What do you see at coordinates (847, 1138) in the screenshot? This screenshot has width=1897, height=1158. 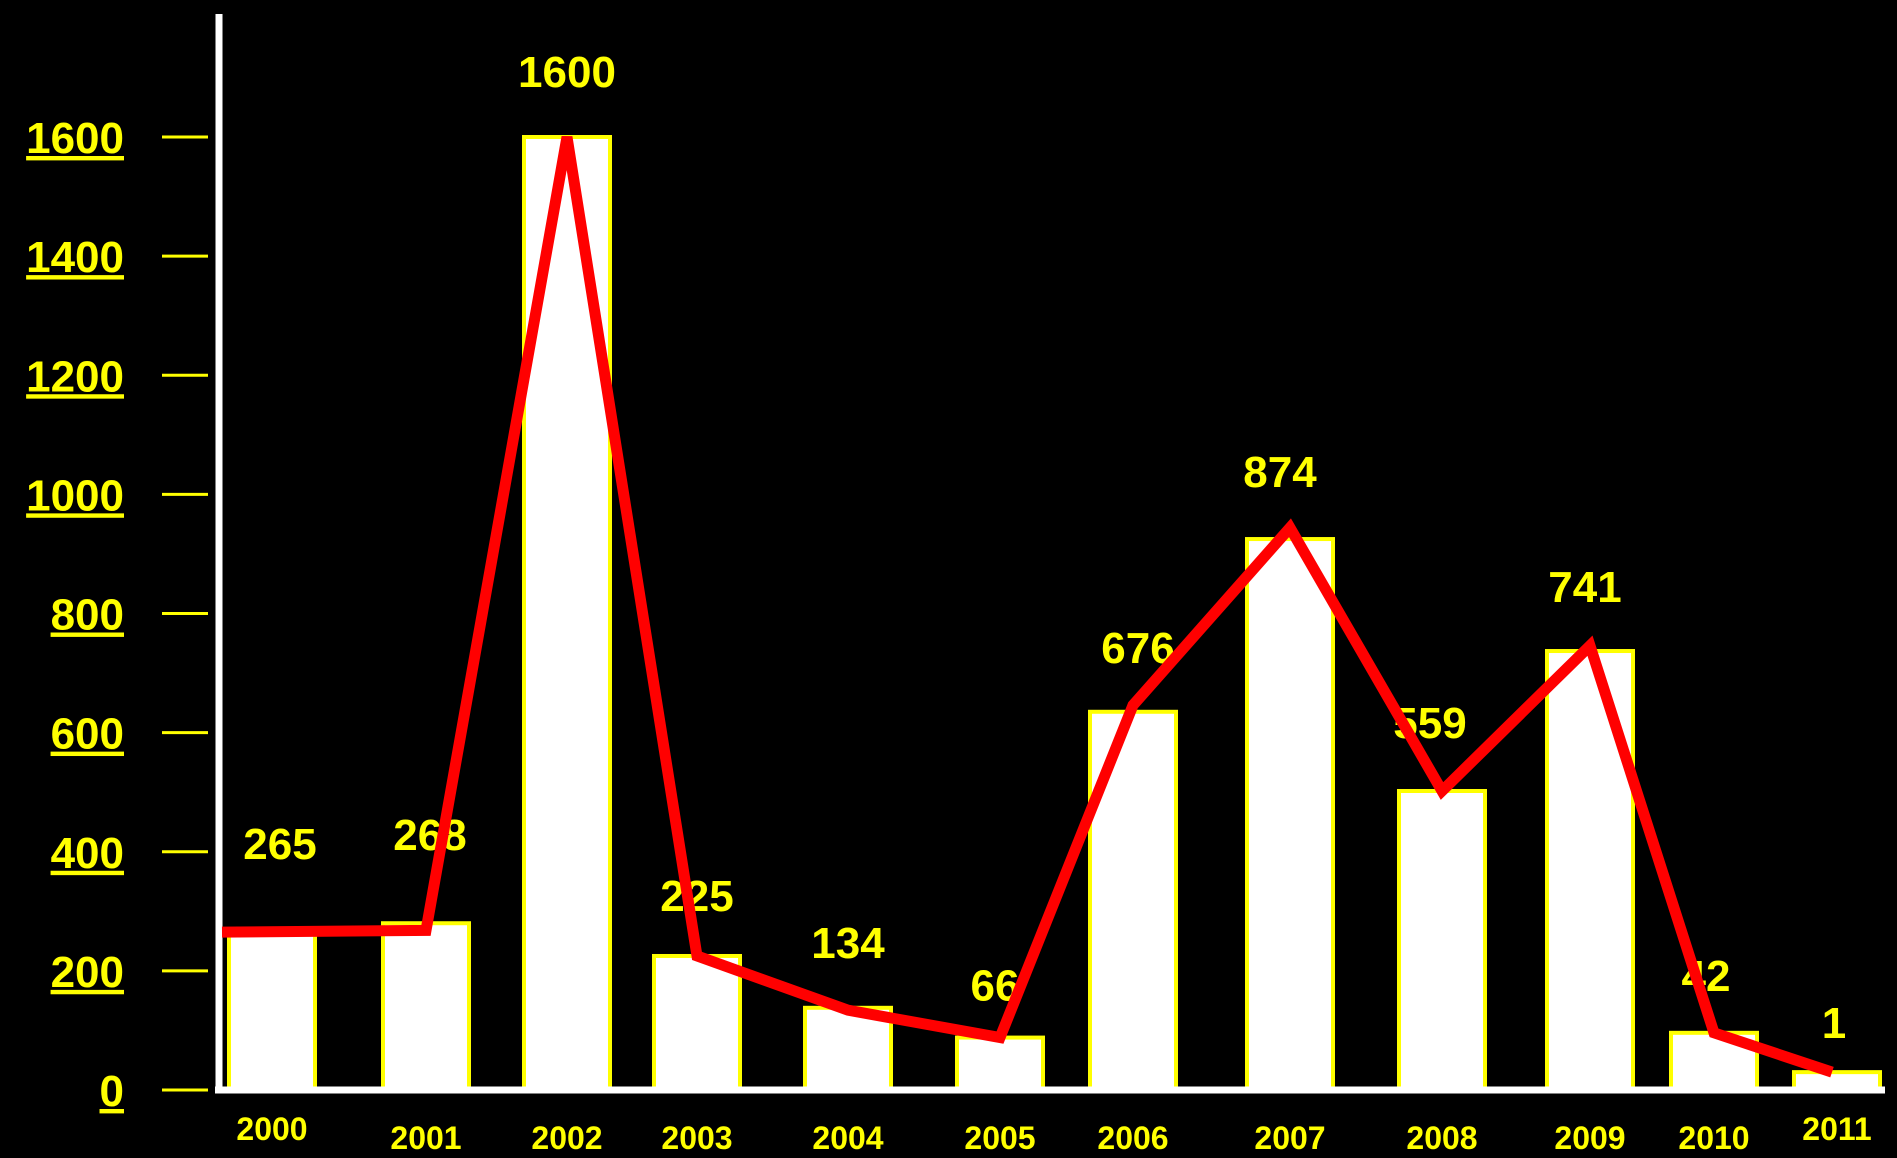 I see `x-tick-label-2004: 2004` at bounding box center [847, 1138].